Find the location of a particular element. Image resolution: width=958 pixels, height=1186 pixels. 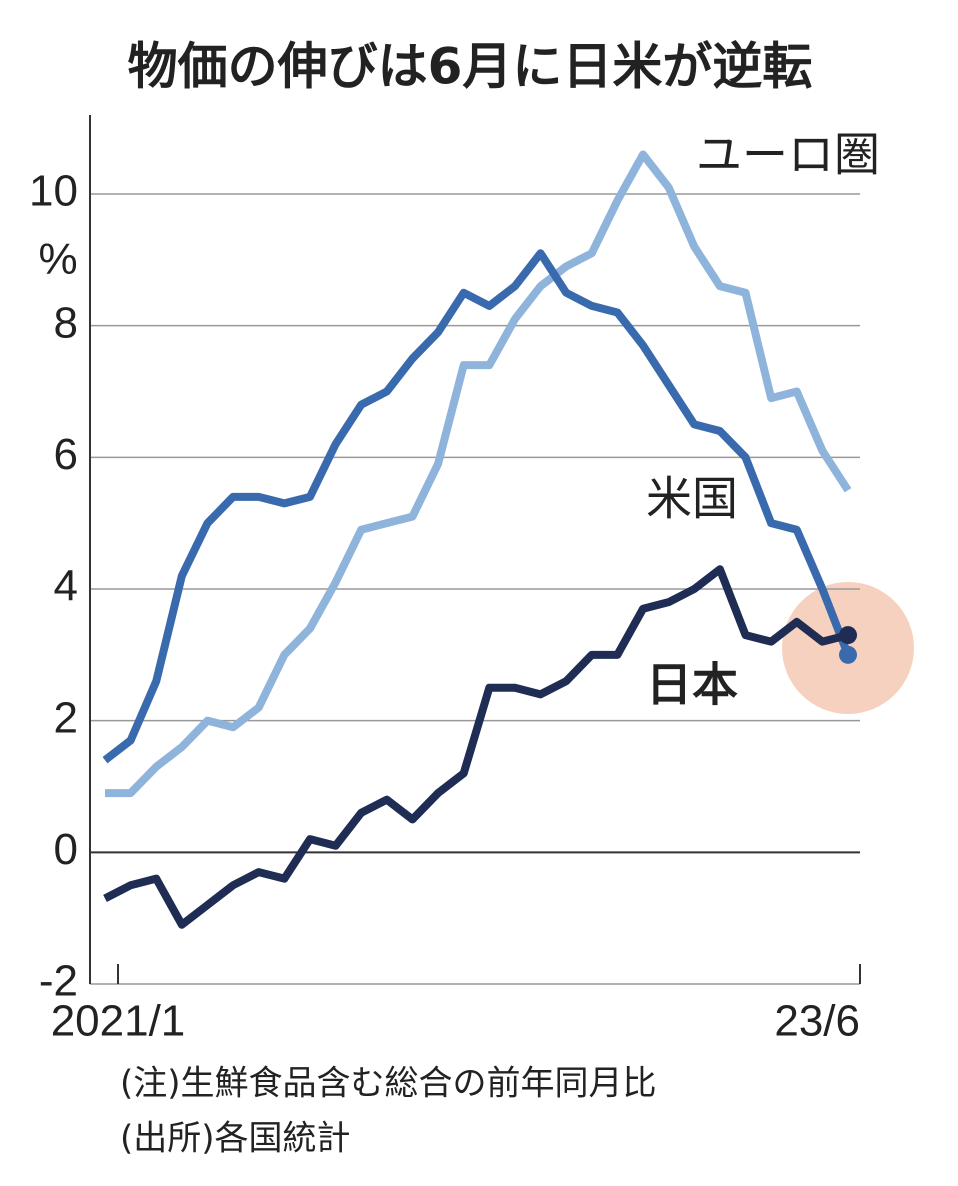

x-tick-label: 2021/1 is located at coordinates (118, 1021).